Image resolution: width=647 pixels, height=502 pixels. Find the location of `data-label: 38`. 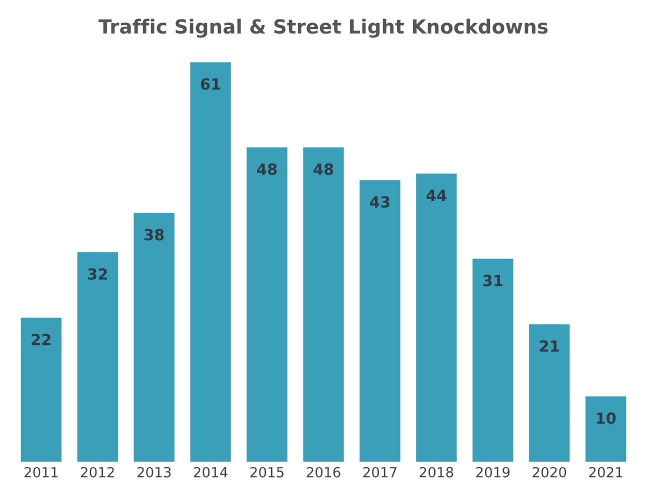

data-label: 38 is located at coordinates (154, 234).